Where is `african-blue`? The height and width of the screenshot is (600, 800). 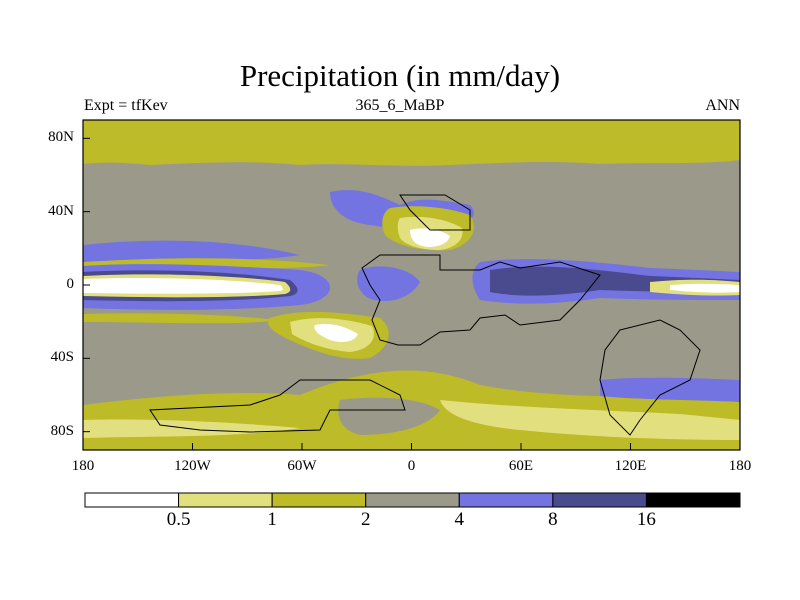 african-blue is located at coordinates (388, 284).